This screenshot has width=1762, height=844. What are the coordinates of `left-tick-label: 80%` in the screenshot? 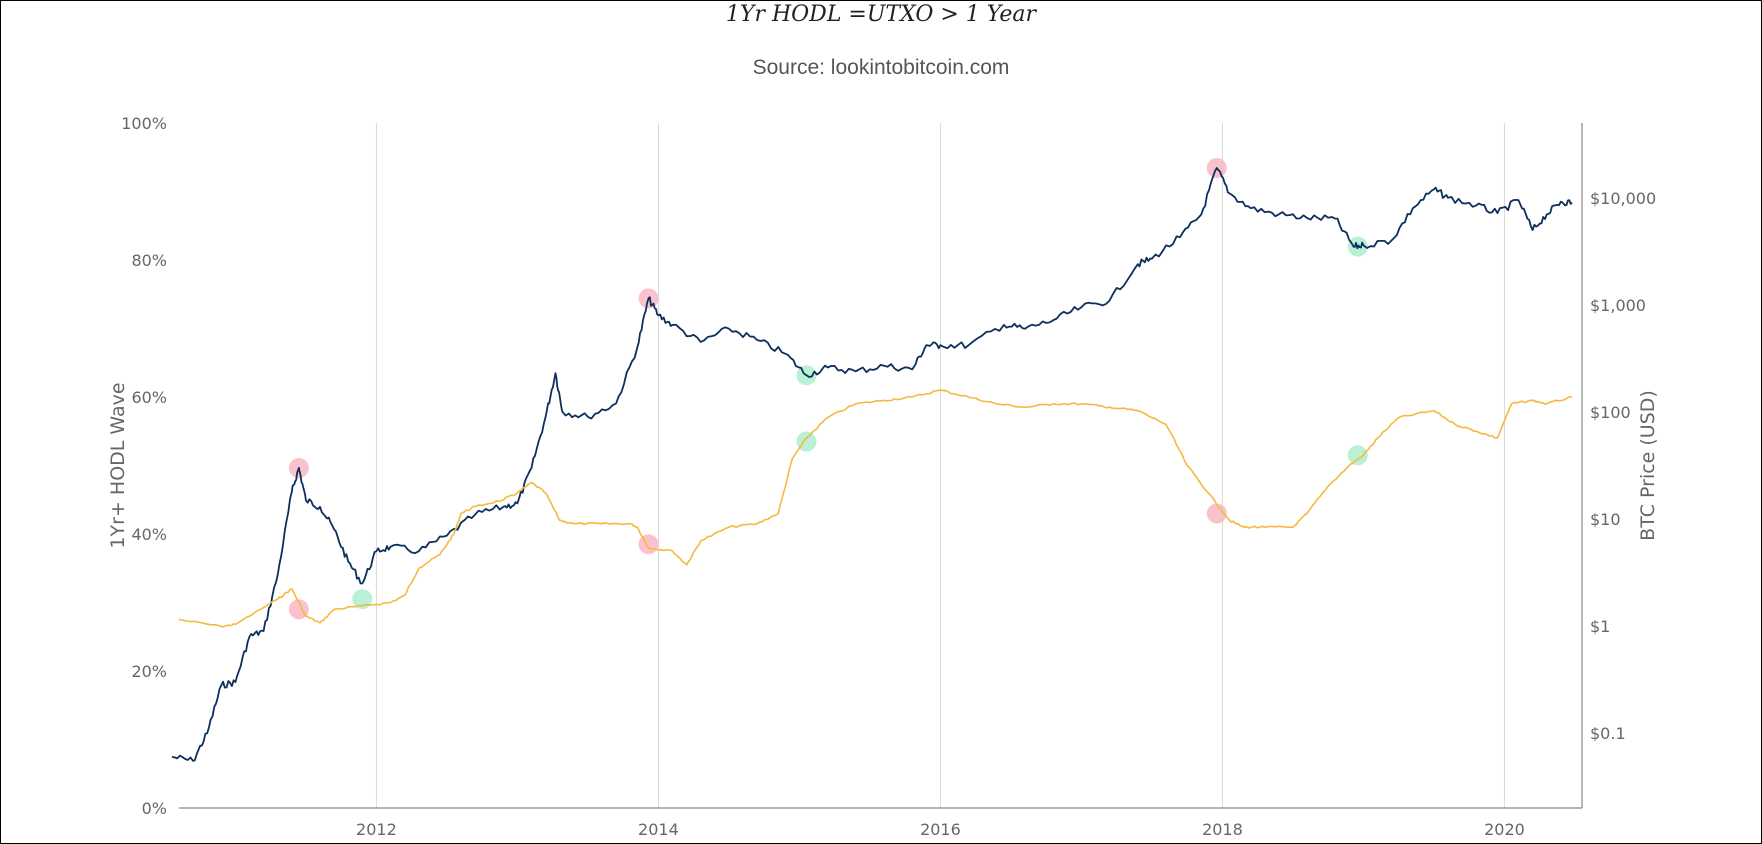 It's located at (149, 260).